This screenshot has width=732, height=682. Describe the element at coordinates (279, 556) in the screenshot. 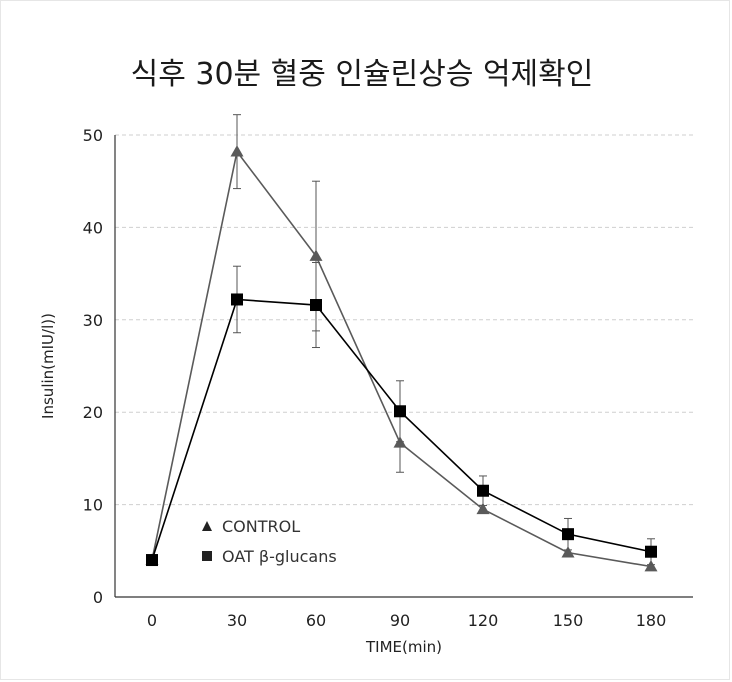

I see `legend-label: OAT β-glucans` at that location.